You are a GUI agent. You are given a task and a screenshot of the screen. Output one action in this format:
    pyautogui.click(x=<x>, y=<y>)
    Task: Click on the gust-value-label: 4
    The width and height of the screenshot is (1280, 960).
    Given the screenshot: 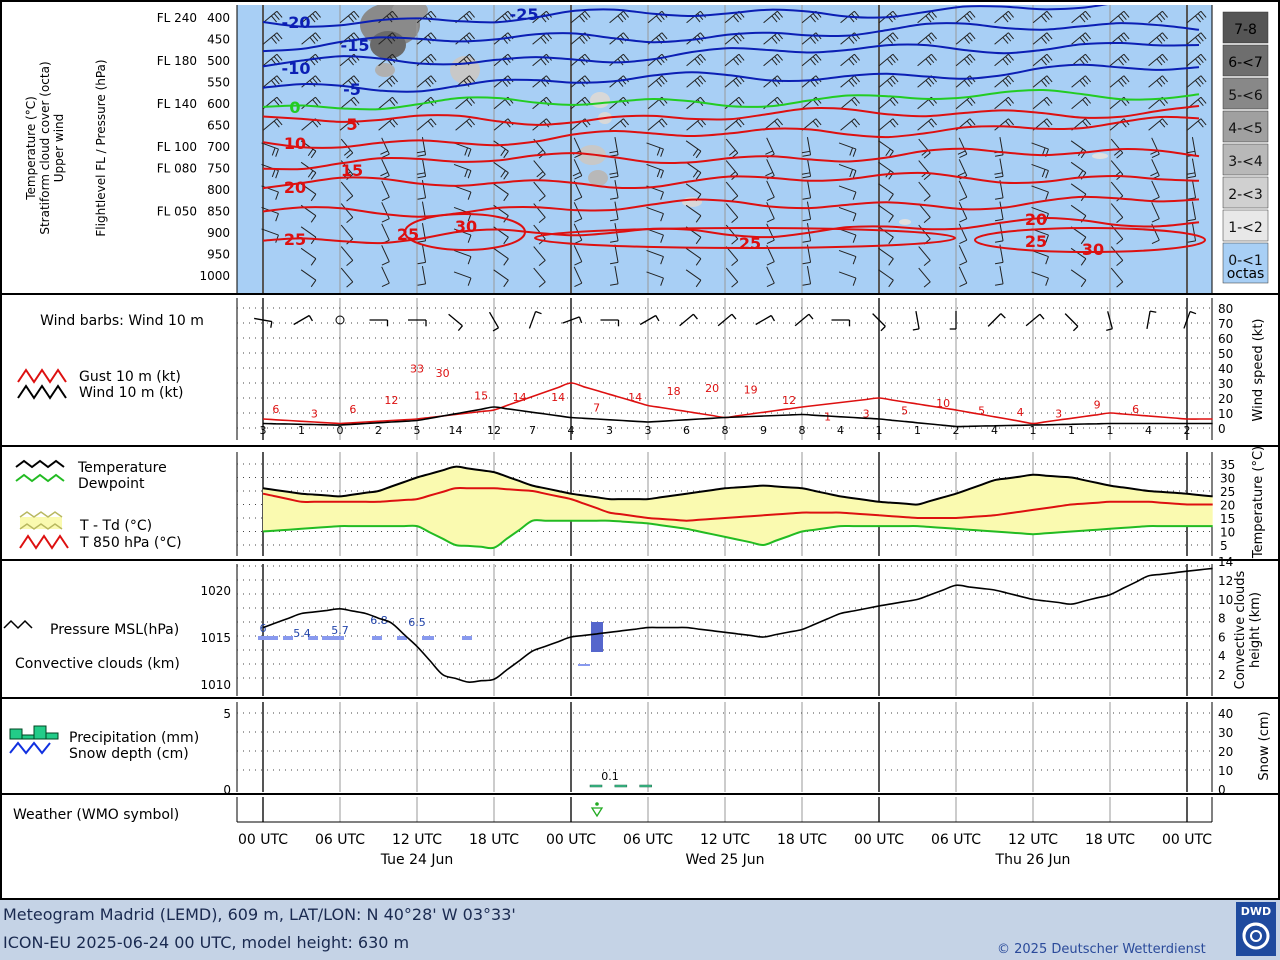 What is the action you would take?
    pyautogui.click(x=1020, y=412)
    